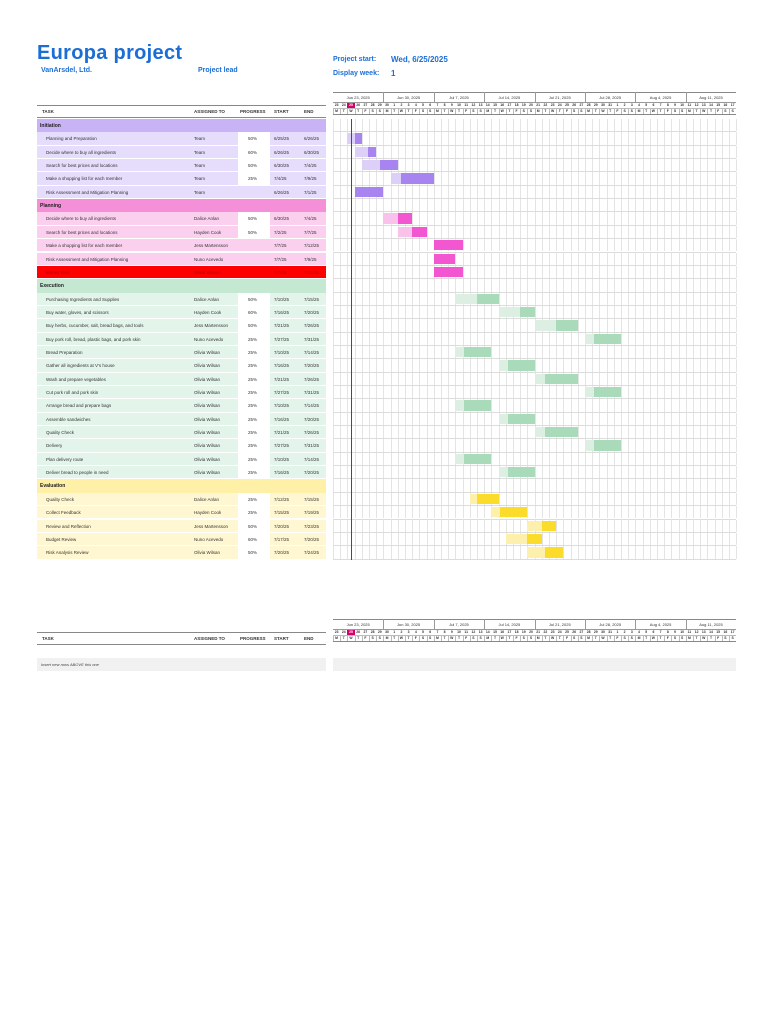 This screenshot has height=1024, width=768. What do you see at coordinates (549, 111) in the screenshot?
I see `day-divider` at bounding box center [549, 111].